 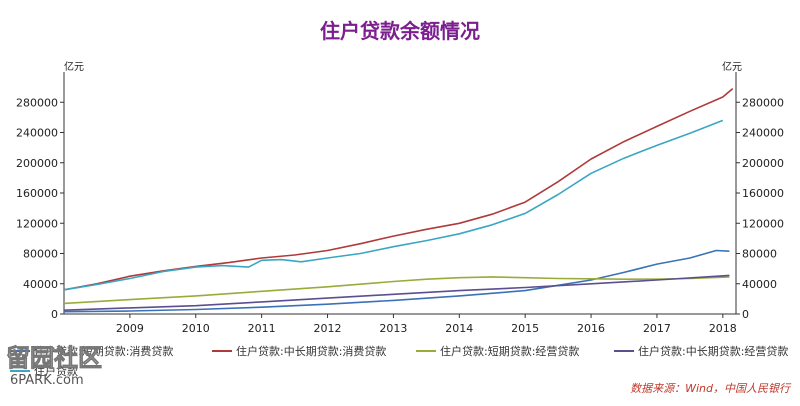 What do you see at coordinates (713, 351) in the screenshot?
I see `legend-label-4: 住户贷款:中长期贷款:经营贷款` at bounding box center [713, 351].